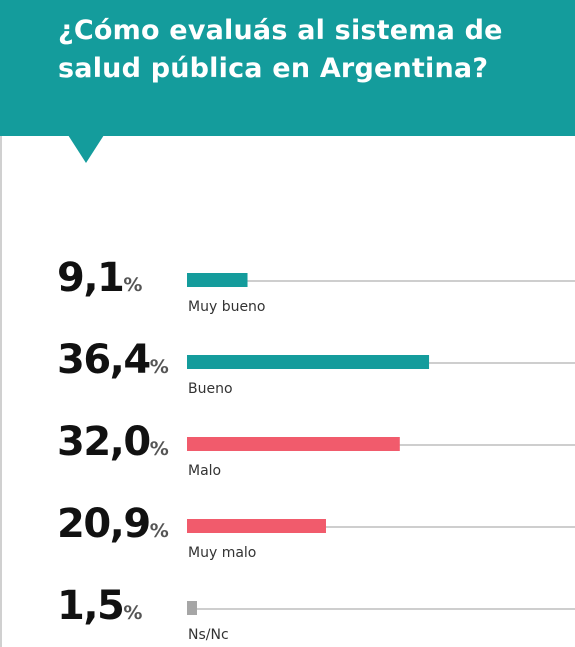 The width and height of the screenshot is (575, 647). Describe the element at coordinates (222, 553) in the screenshot. I see `category-label-muy-malo: Muy malo` at that location.